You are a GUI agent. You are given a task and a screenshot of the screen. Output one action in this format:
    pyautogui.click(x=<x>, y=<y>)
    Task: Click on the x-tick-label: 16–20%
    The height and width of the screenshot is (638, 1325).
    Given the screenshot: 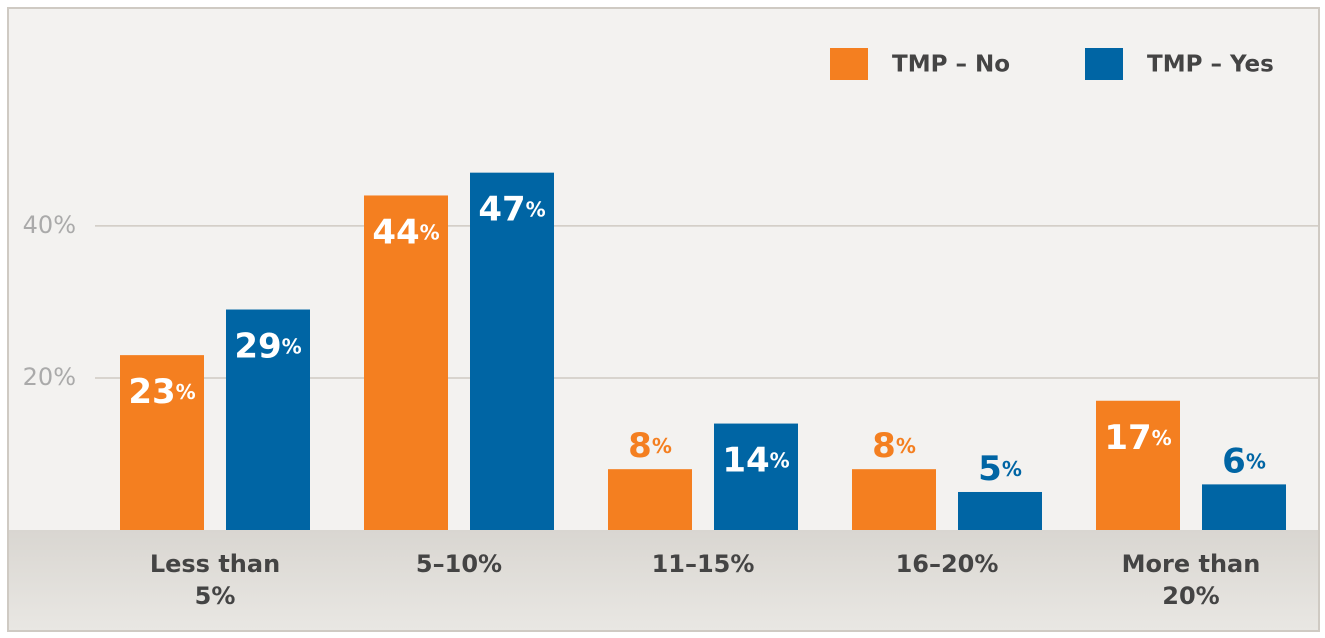 What is the action you would take?
    pyautogui.click(x=947, y=564)
    